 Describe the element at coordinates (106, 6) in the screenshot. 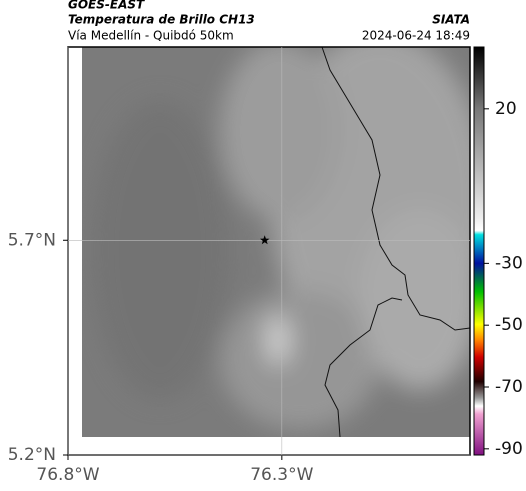

I see `title: GOES-EAST` at that location.